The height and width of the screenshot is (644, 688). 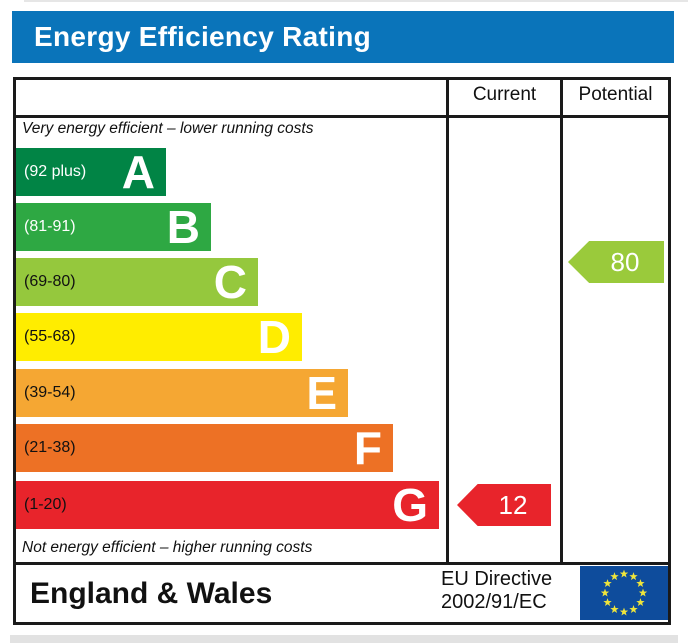 What do you see at coordinates (494, 602) in the screenshot?
I see `eu-directive-line2: 2002/91/EC` at bounding box center [494, 602].